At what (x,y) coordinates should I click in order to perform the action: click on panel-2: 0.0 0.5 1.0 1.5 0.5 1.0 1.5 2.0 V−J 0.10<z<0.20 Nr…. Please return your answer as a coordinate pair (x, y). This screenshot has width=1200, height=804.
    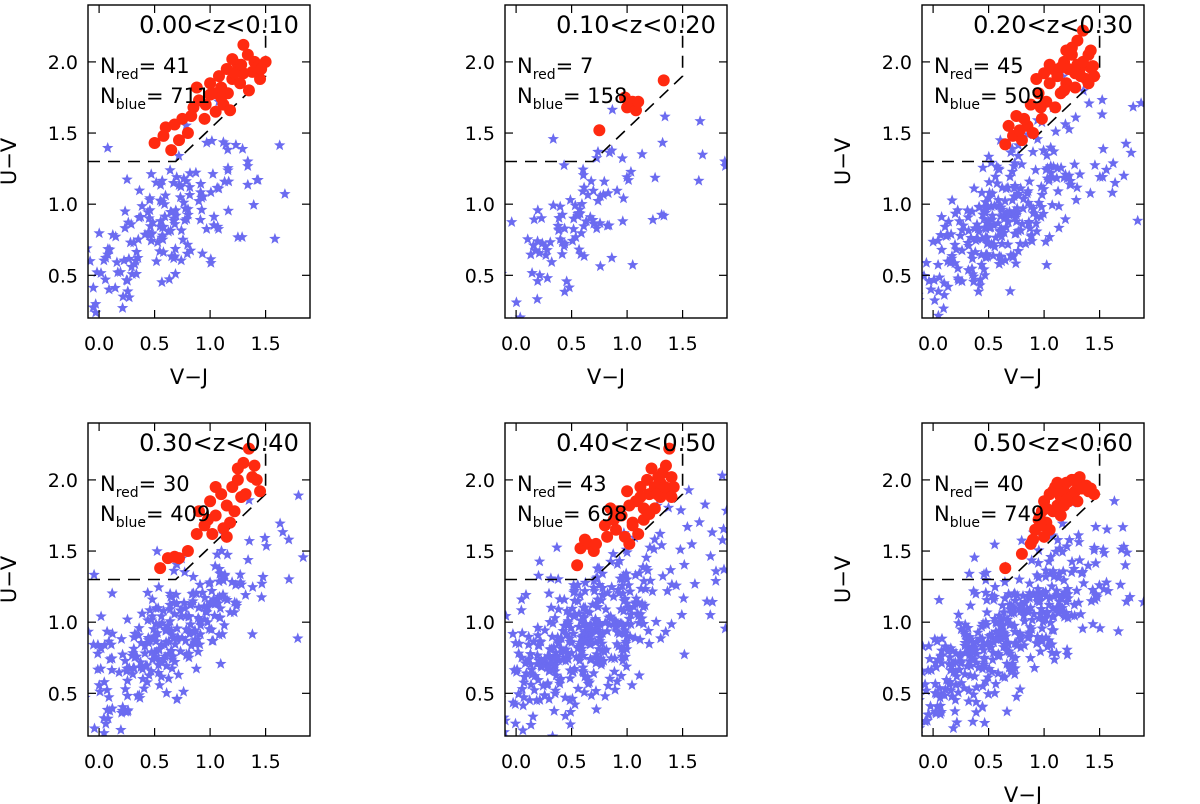
    Looking at the image, I should click on (596, 196).